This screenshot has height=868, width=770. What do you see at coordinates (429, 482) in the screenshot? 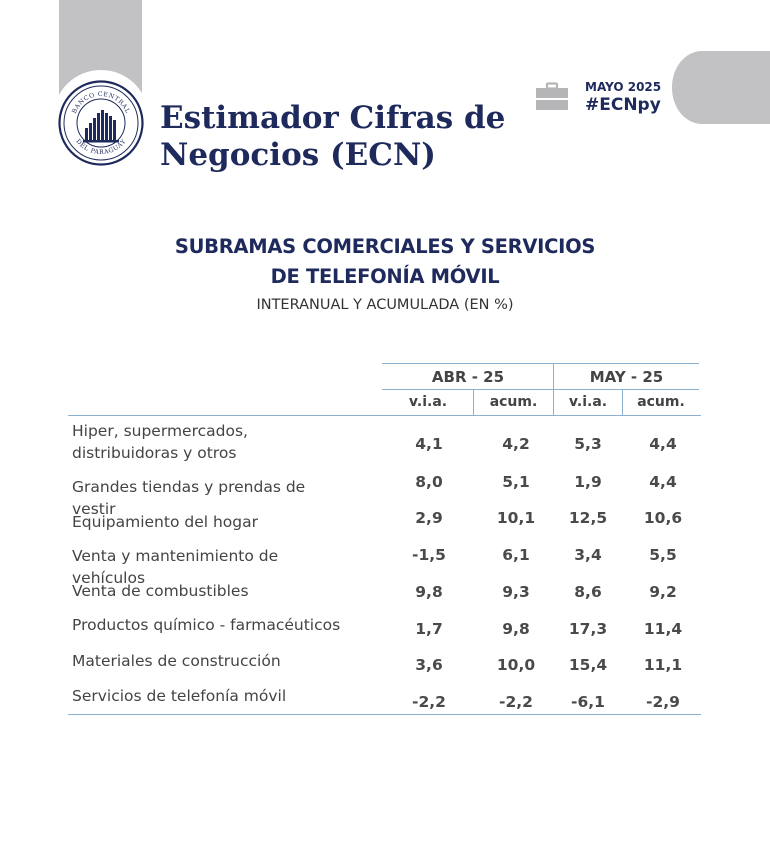
I see `table-cell: 8,0` at bounding box center [429, 482].